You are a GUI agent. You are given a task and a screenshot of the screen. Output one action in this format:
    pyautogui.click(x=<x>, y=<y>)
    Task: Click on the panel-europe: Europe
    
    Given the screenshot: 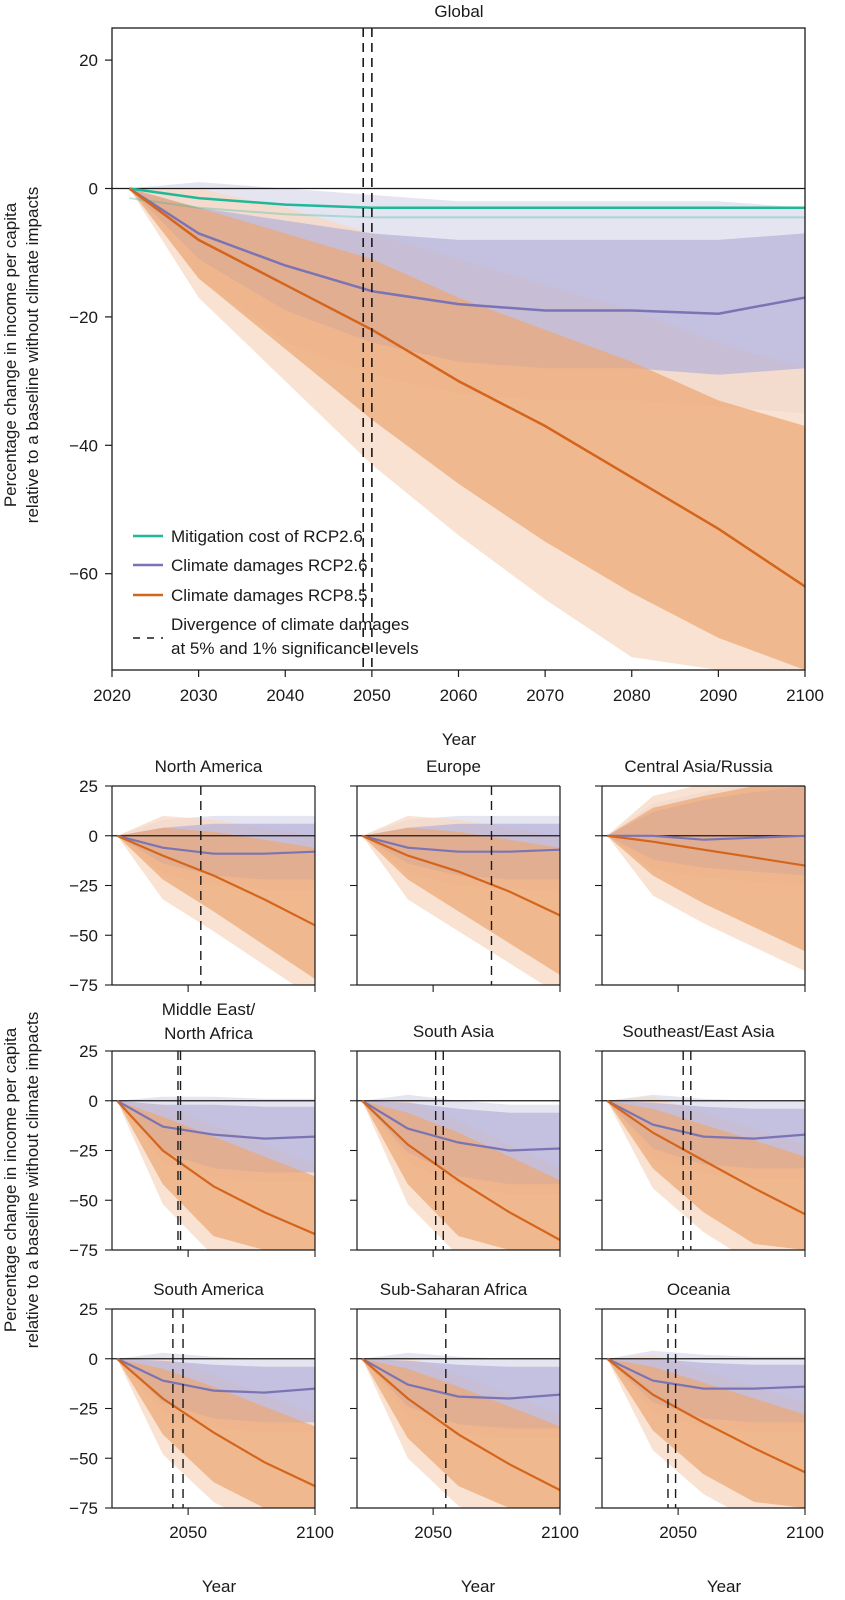 What is the action you would take?
    pyautogui.click(x=455, y=874)
    